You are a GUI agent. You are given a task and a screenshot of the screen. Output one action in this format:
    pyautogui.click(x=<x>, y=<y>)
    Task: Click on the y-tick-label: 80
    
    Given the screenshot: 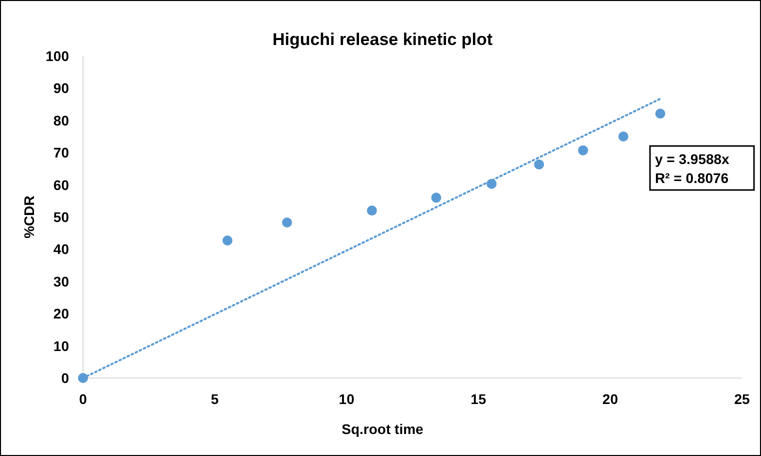 What is the action you would take?
    pyautogui.click(x=61, y=120)
    